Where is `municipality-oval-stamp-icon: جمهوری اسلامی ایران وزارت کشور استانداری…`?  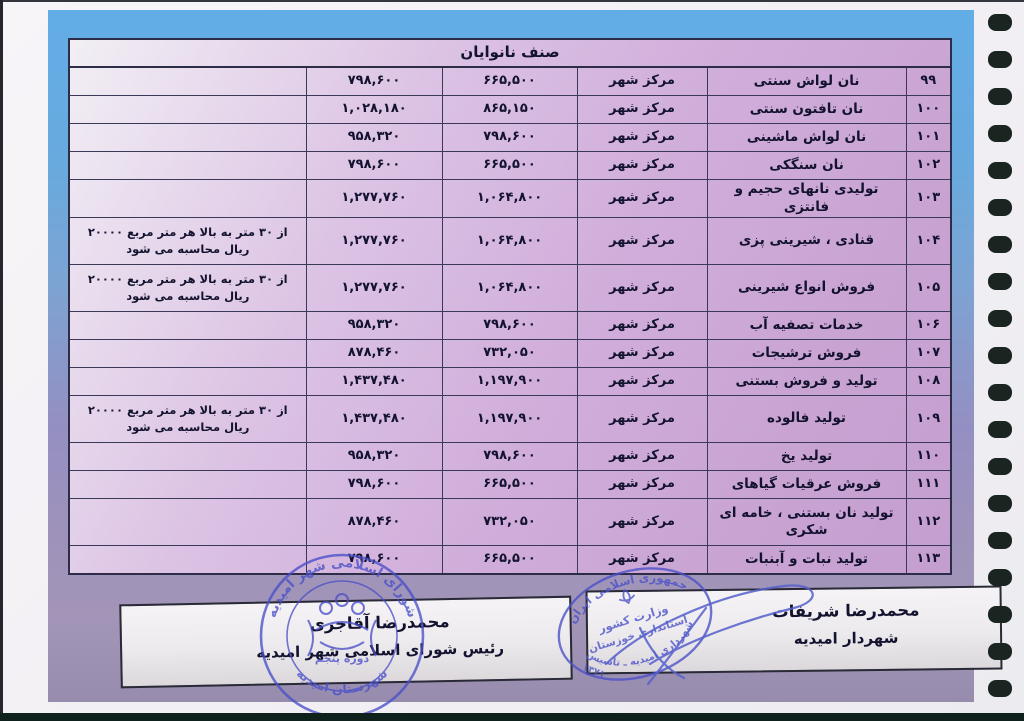
municipality-oval-stamp-icon: جمهوری اسلامی ایران وزارت کشور استانداری… is located at coordinates (635, 619).